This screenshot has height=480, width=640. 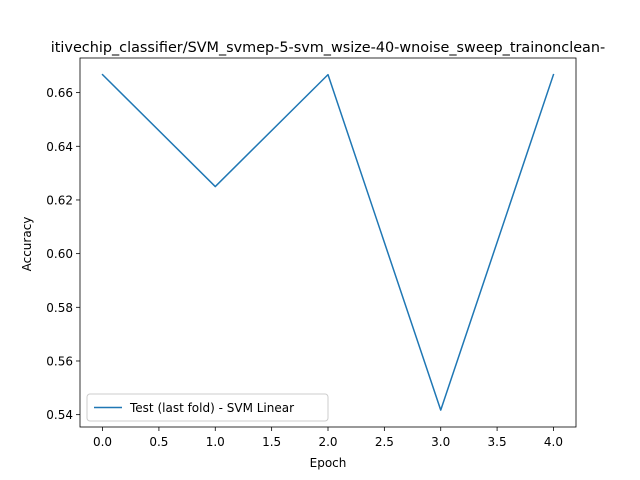 I want to click on x-axis-title: Epoch, so click(x=328, y=463).